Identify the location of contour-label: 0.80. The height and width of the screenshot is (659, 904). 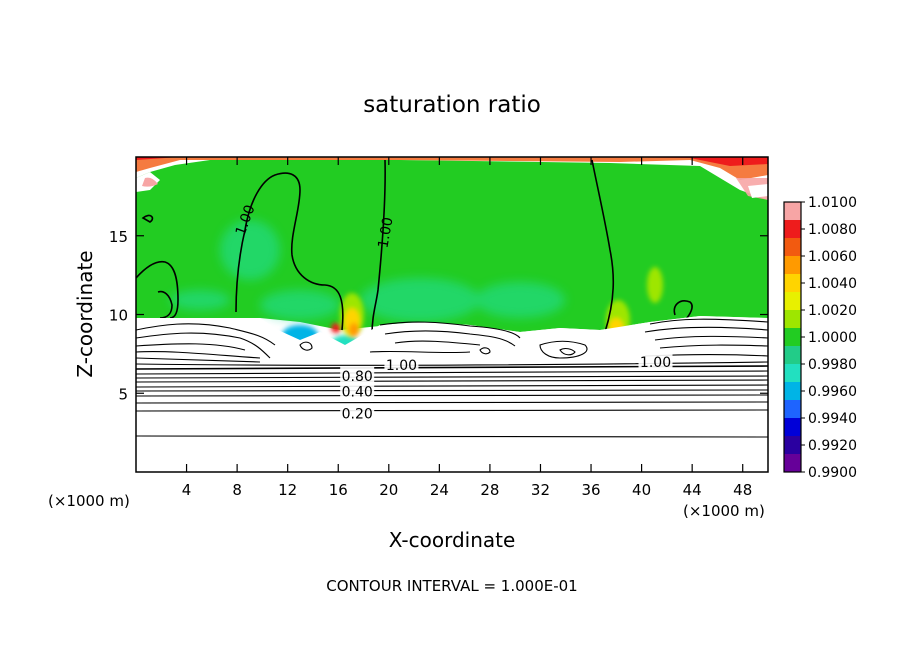
(357, 375).